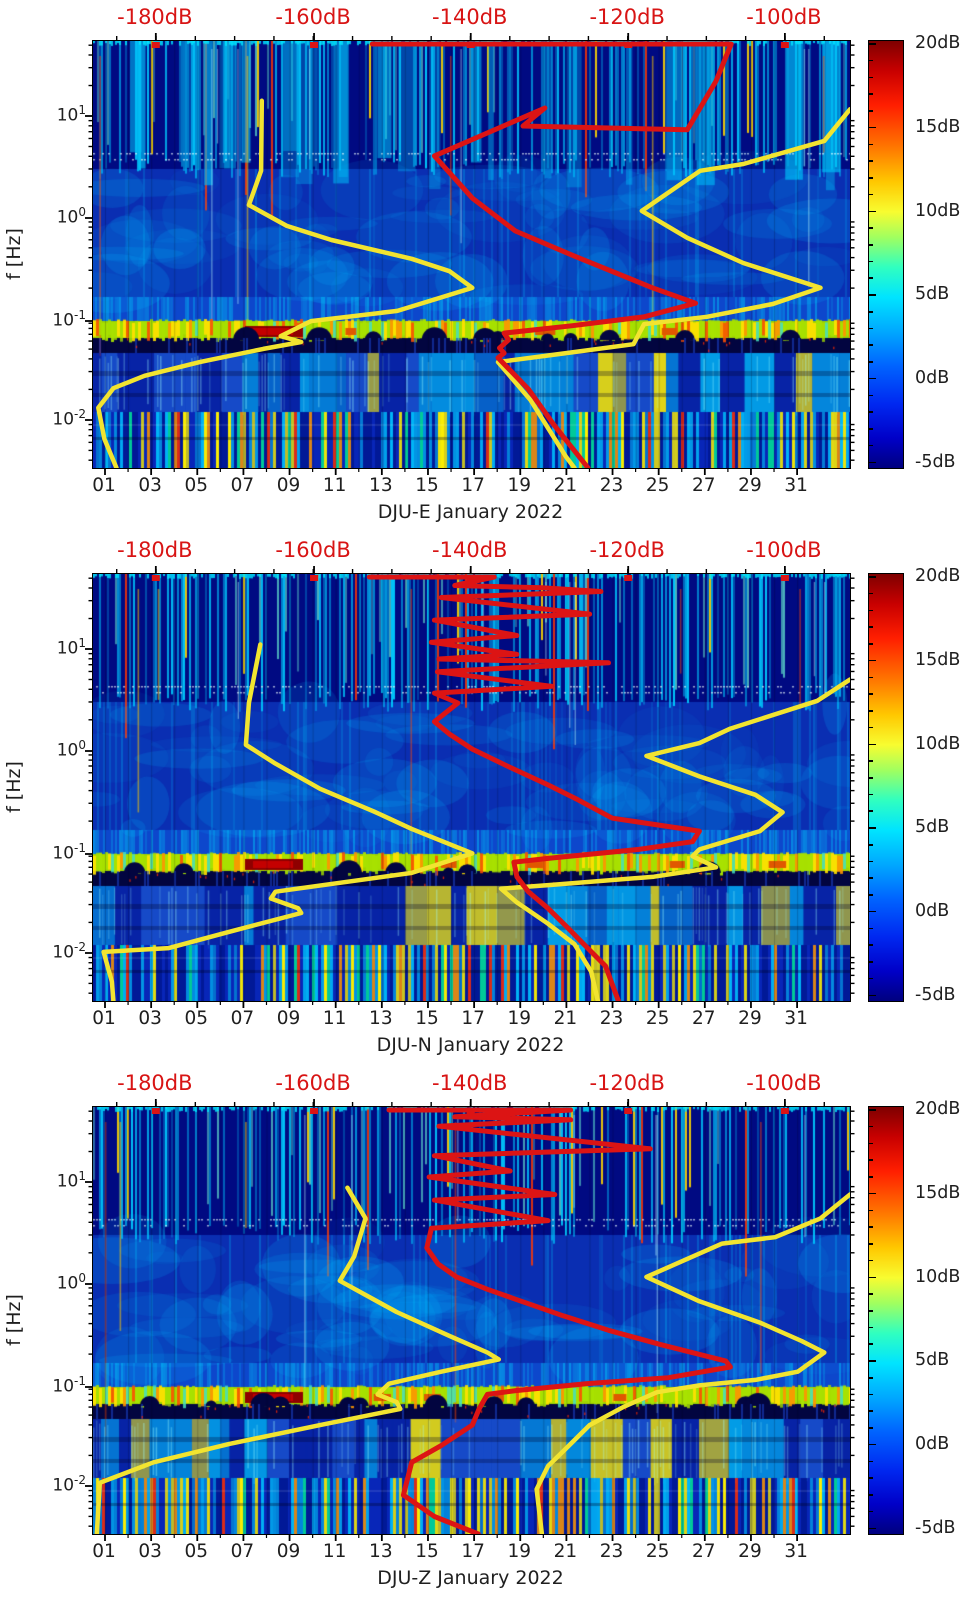 The height and width of the screenshot is (1599, 962). I want to click on top-axis-label: -180dB, so click(155, 17).